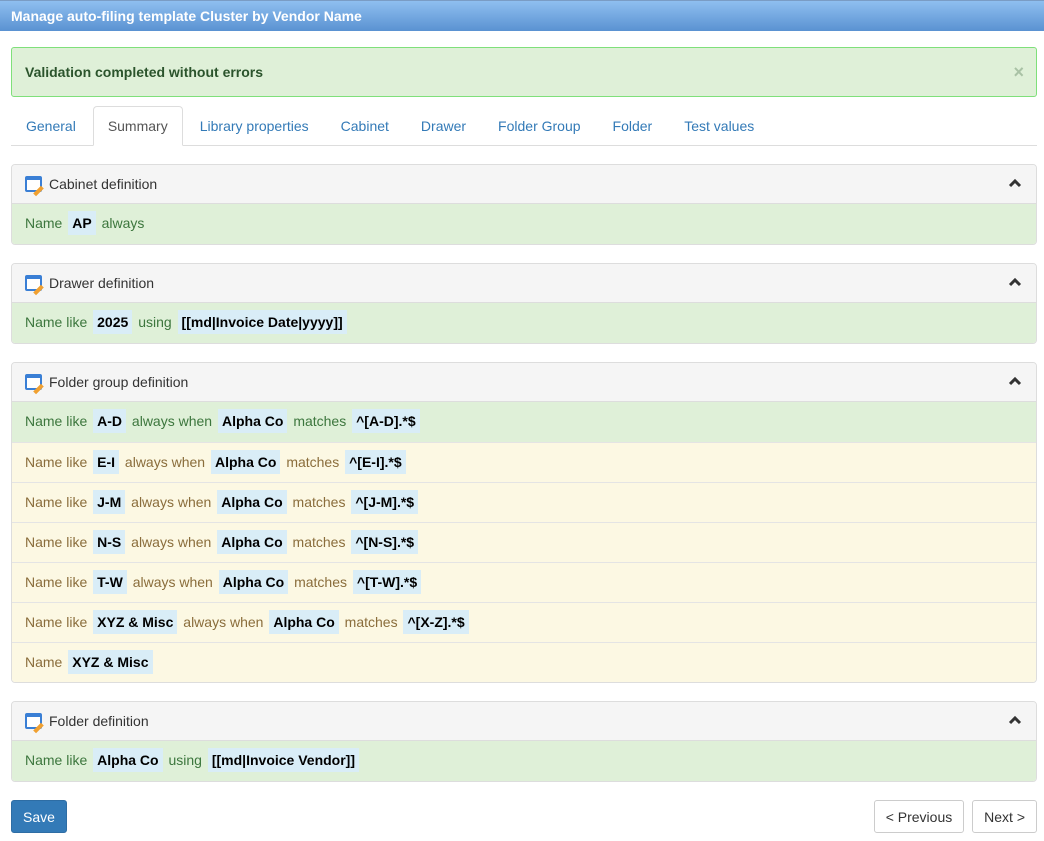 The height and width of the screenshot is (841, 1044). I want to click on rule-value: J-M, so click(109, 502).